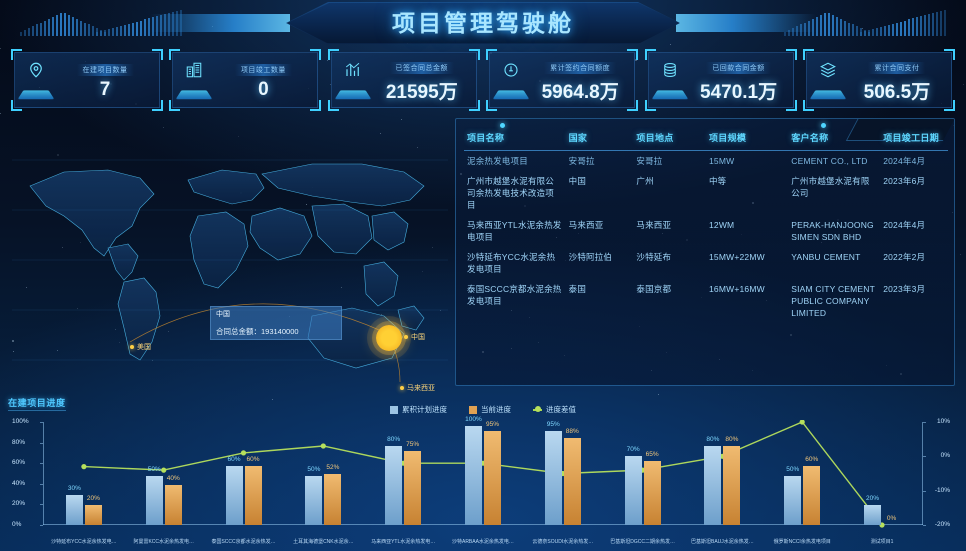  Describe the element at coordinates (515, 139) in the screenshot. I see `table-col-header-1: 项目名称` at that location.